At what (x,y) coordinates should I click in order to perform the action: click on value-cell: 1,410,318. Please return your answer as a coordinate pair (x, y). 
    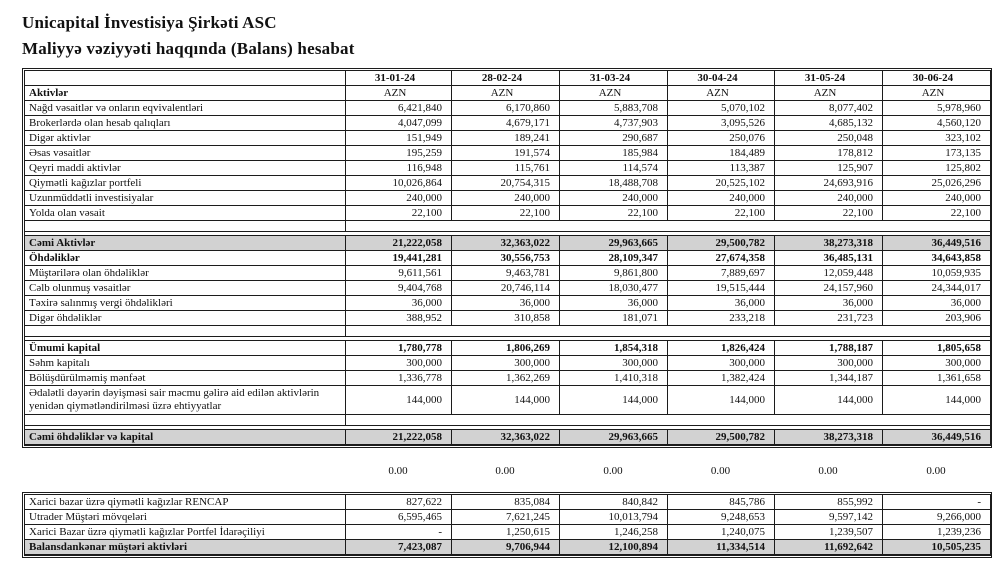
    Looking at the image, I should click on (613, 378).